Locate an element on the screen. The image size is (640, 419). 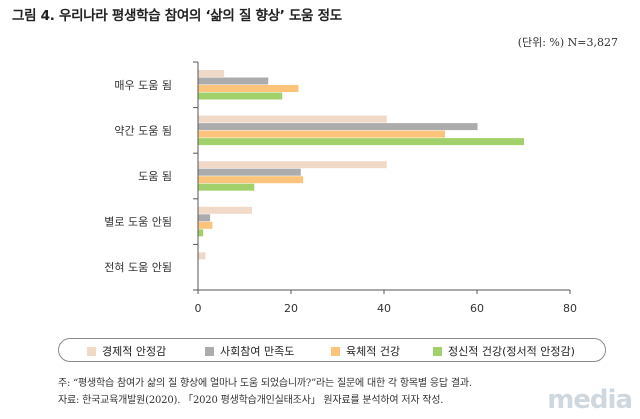
x-tick-label: 40 is located at coordinates (384, 308).